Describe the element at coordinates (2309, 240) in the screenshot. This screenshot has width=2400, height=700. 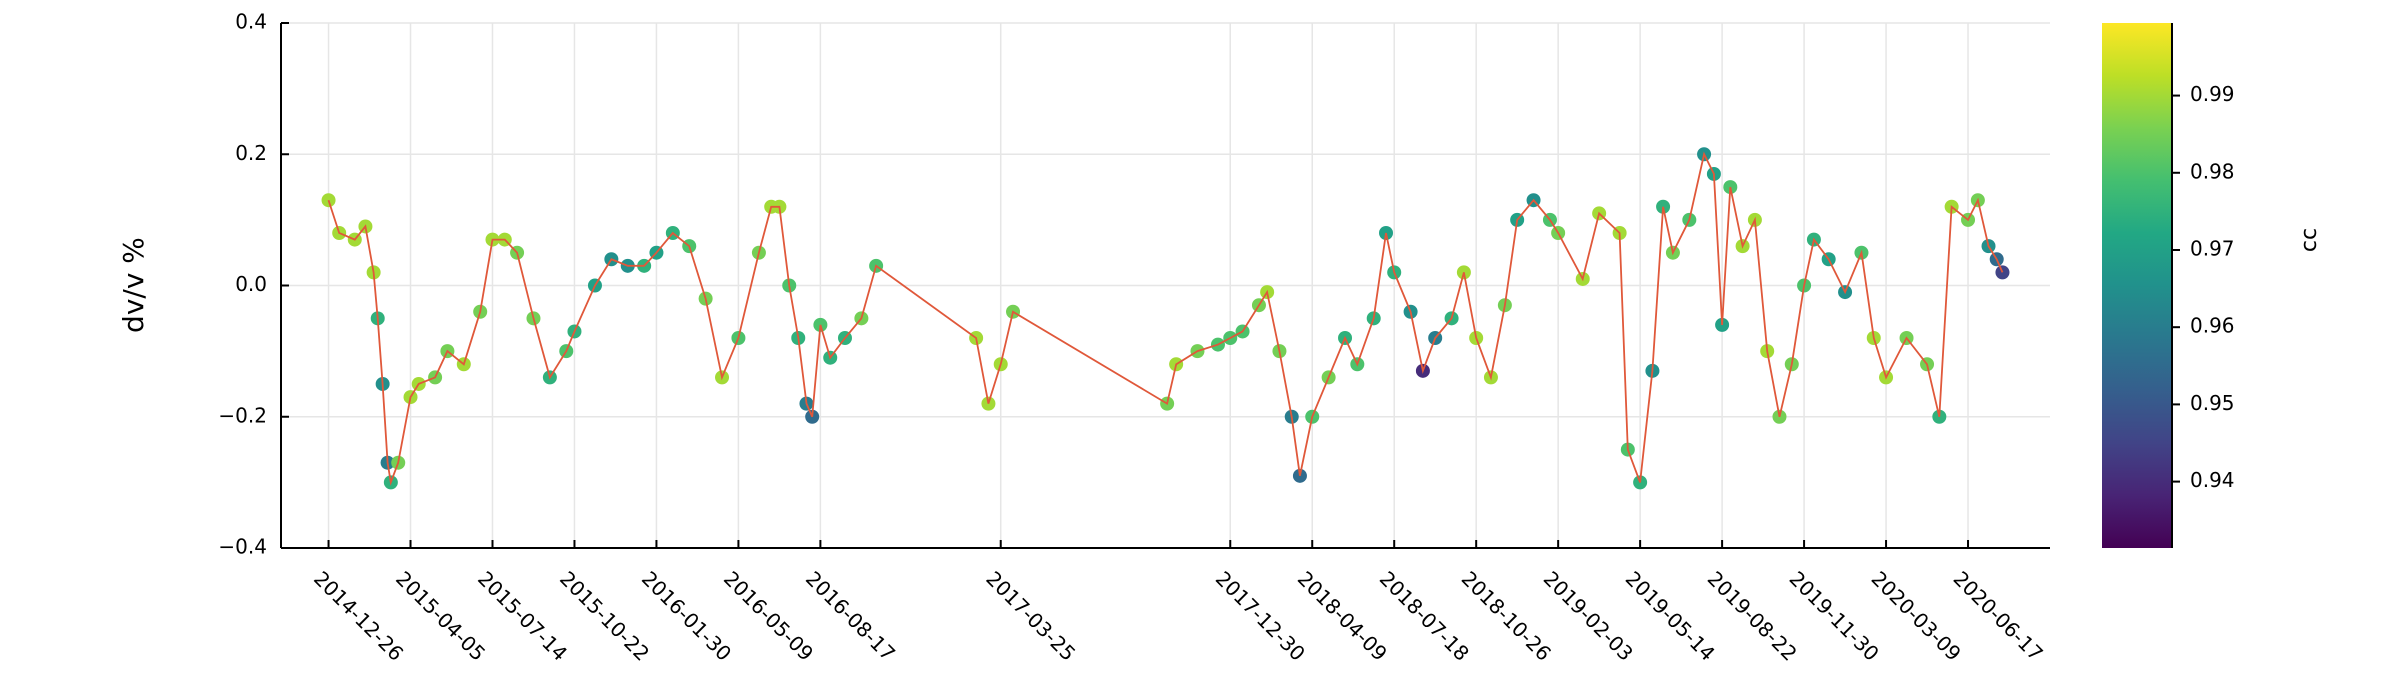
I see `colorbar-label: cc` at that location.